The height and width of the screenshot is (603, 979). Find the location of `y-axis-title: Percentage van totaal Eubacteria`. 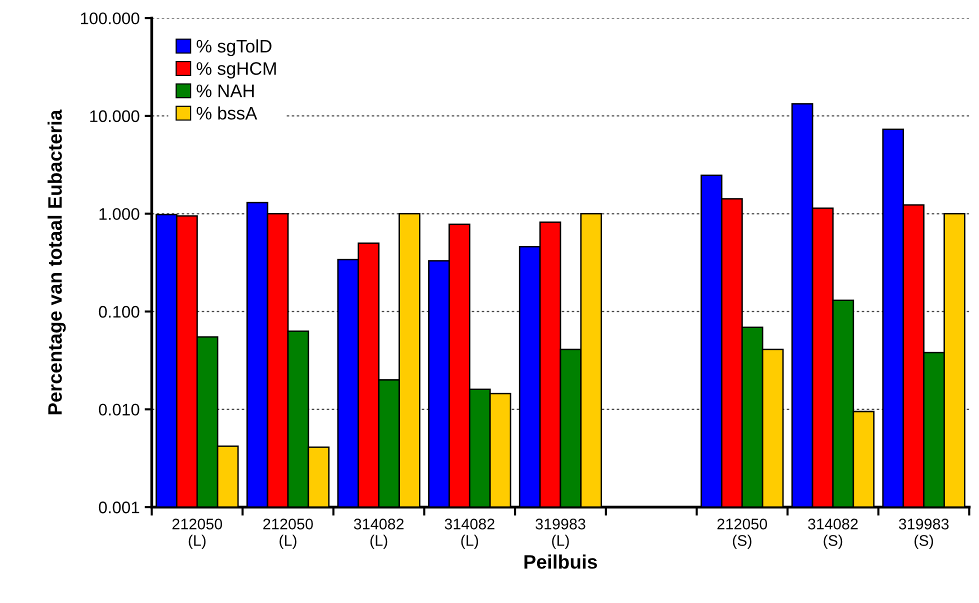

y-axis-title: Percentage van totaal Eubacteria is located at coordinates (57, 262).